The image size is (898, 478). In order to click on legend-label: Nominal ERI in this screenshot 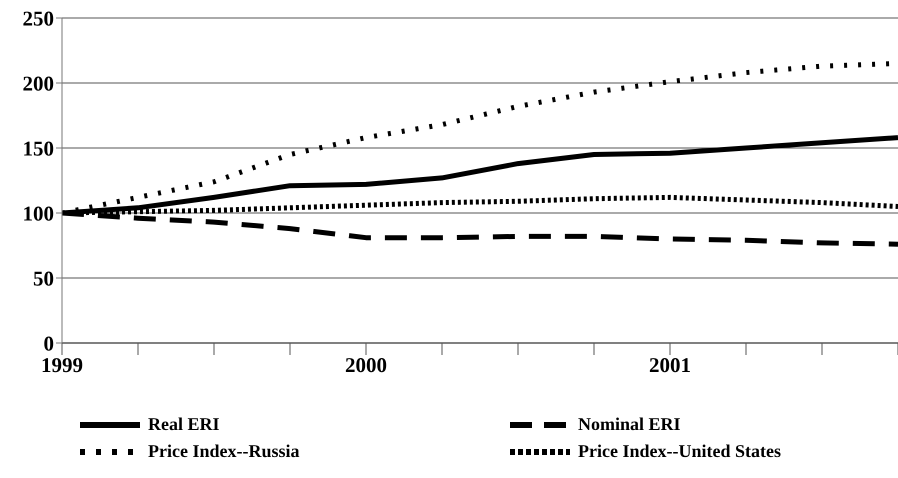, I will do `click(629, 424)`.